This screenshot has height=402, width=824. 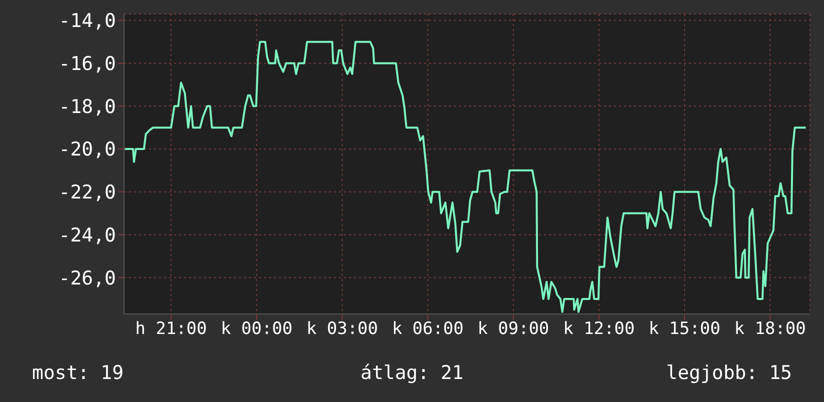 What do you see at coordinates (87, 235) in the screenshot?
I see `y-tick-label: -24,0` at bounding box center [87, 235].